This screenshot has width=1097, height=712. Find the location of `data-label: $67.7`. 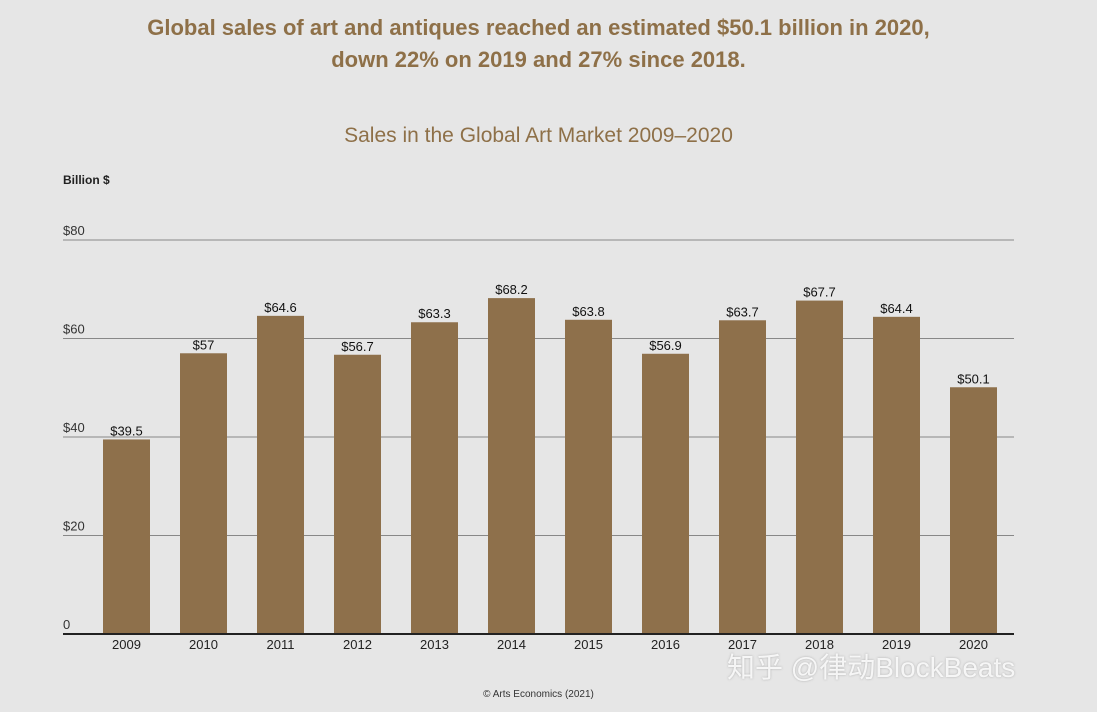

data-label: $67.7 is located at coordinates (819, 292).